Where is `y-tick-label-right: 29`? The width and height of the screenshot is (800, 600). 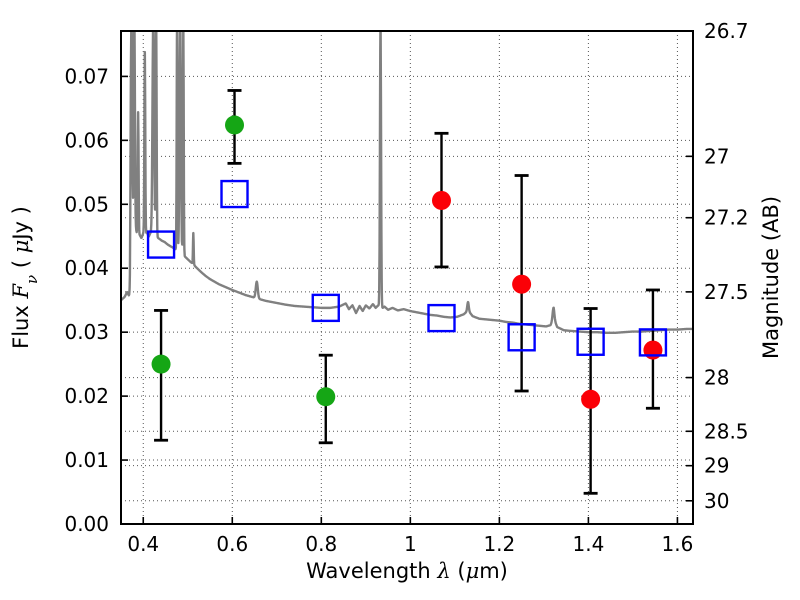 y-tick-label-right: 29 is located at coordinates (716, 466).